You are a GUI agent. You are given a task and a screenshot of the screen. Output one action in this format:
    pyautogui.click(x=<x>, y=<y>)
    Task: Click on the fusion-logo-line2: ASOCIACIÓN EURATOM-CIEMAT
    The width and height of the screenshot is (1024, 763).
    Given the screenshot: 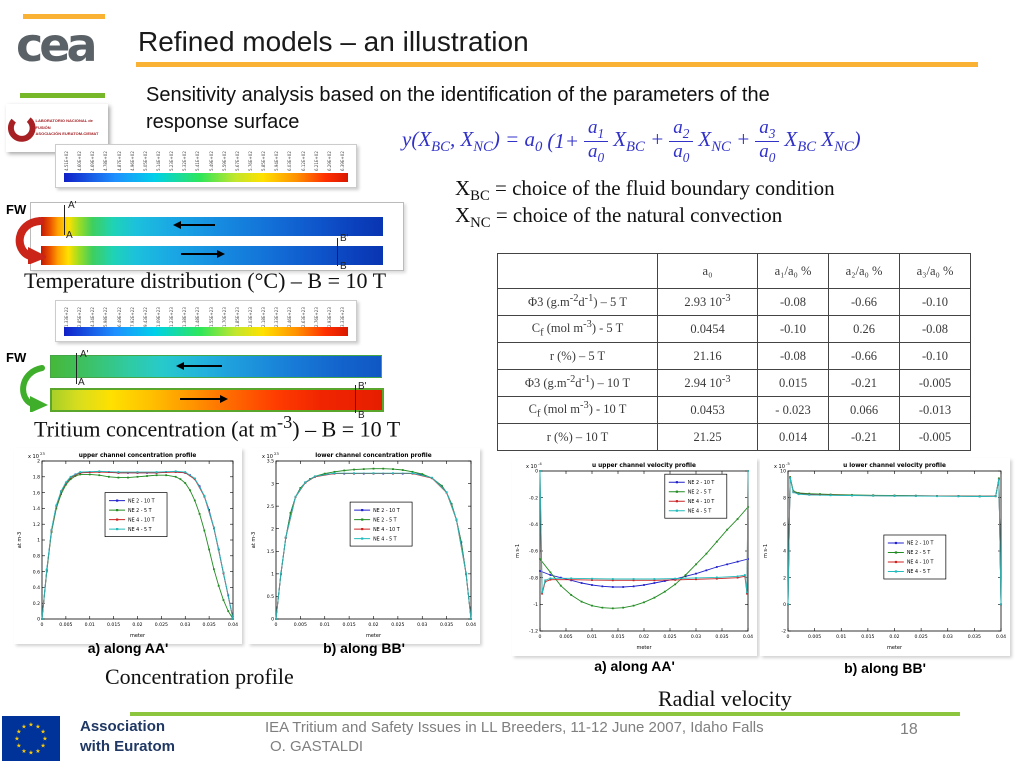 What is the action you would take?
    pyautogui.click(x=67, y=134)
    